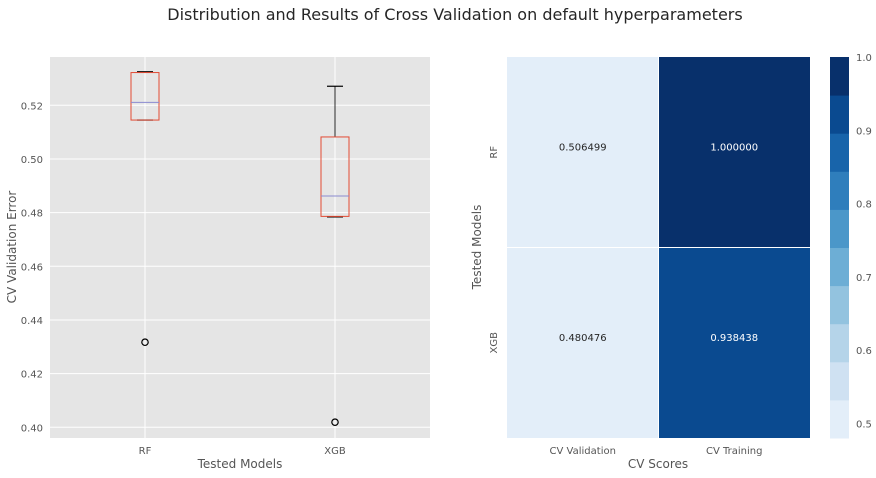  I want to click on boxplot-x-tick-label: RF, so click(145, 451).